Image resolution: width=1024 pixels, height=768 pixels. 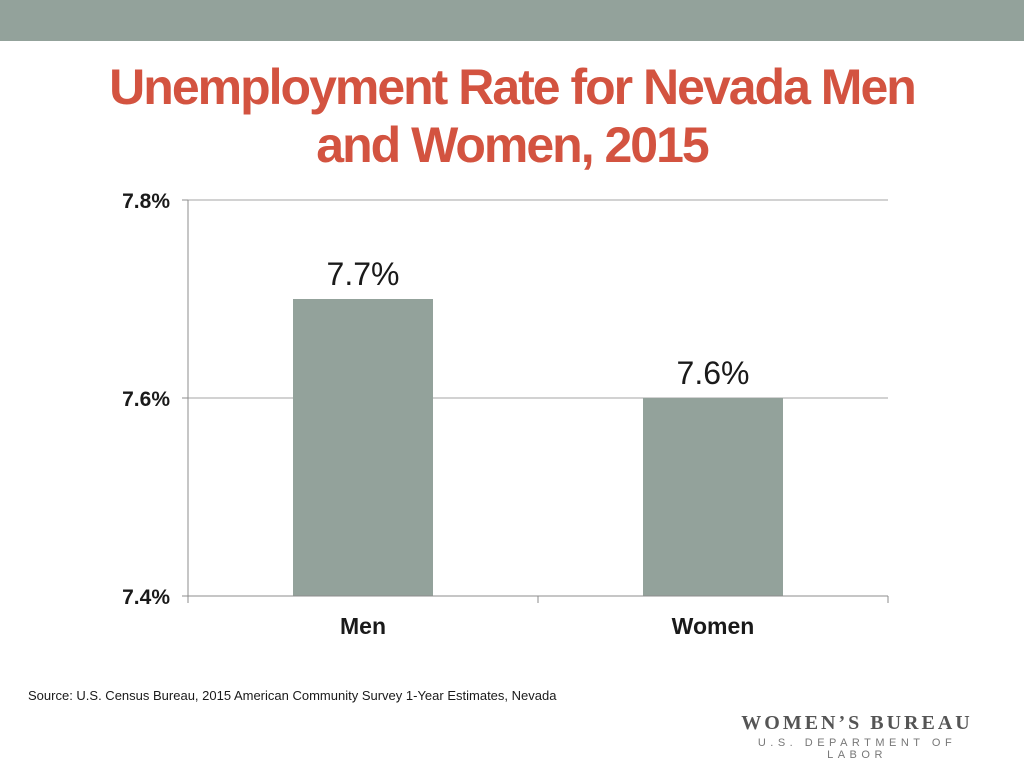 I want to click on title-line-1: Unemployment Rate for Nevada Men, so click(x=513, y=87).